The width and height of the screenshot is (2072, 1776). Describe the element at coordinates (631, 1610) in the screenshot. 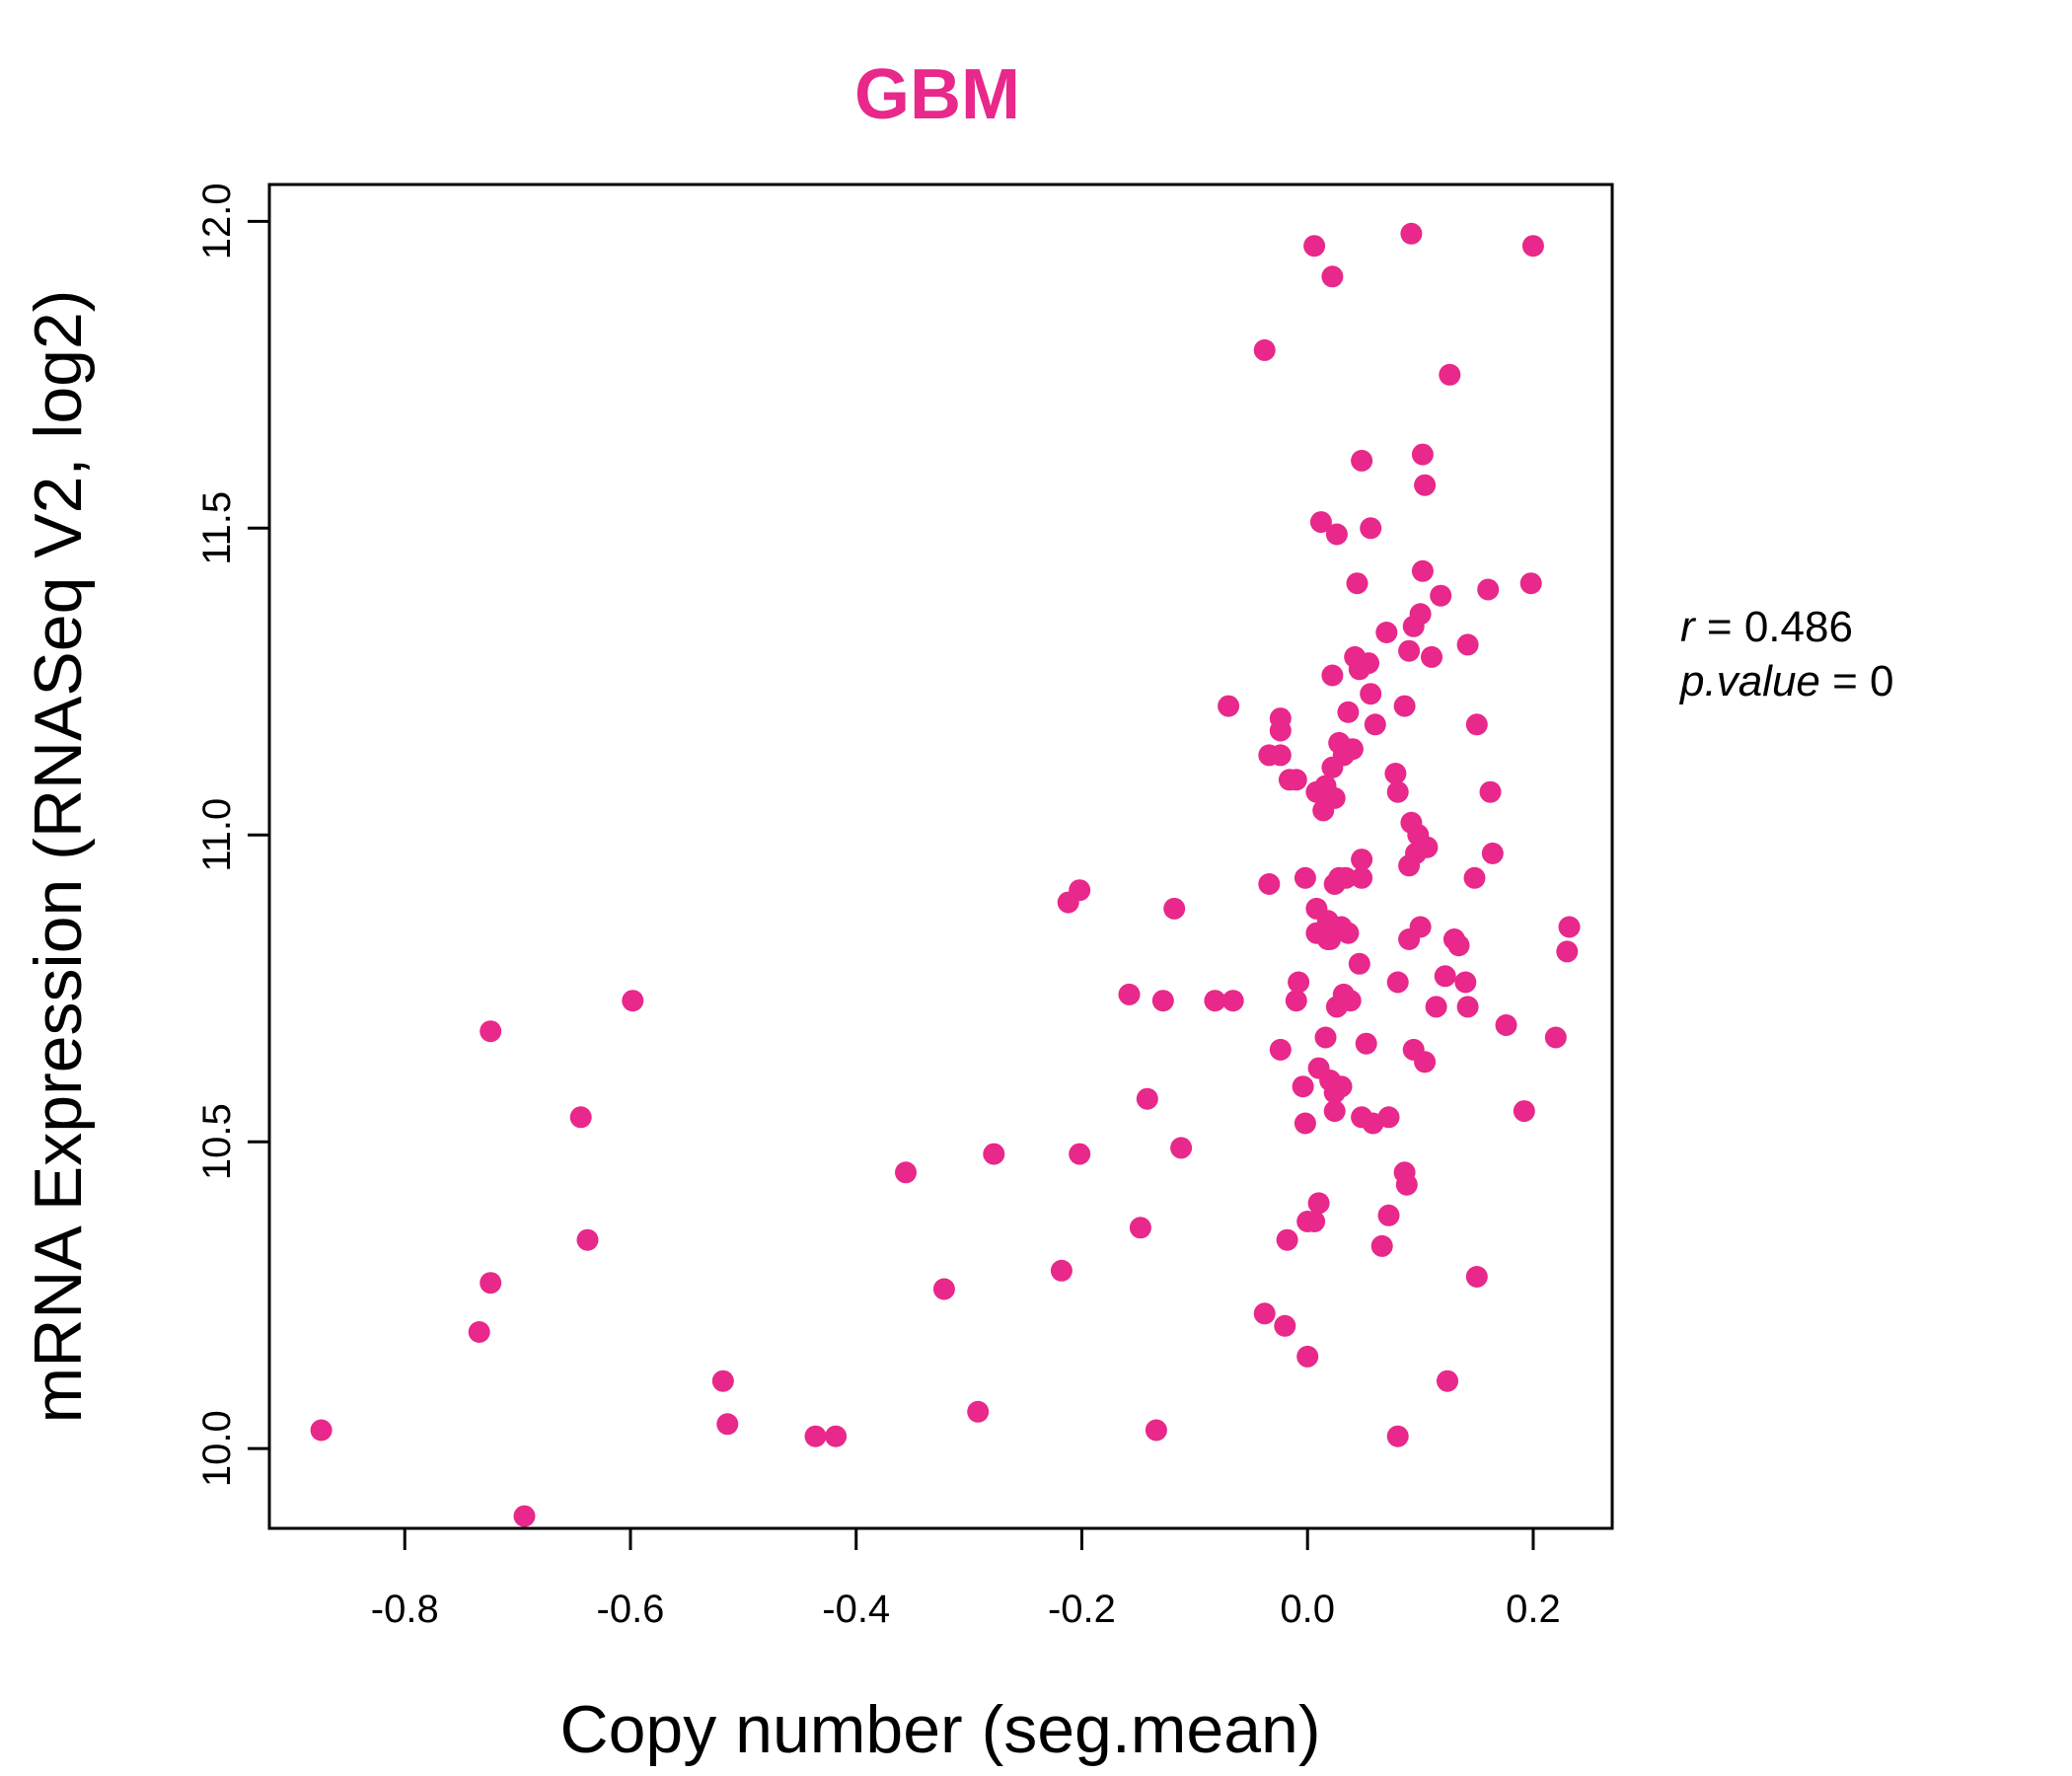

I see `x-tick-label-1: -0.6` at that location.